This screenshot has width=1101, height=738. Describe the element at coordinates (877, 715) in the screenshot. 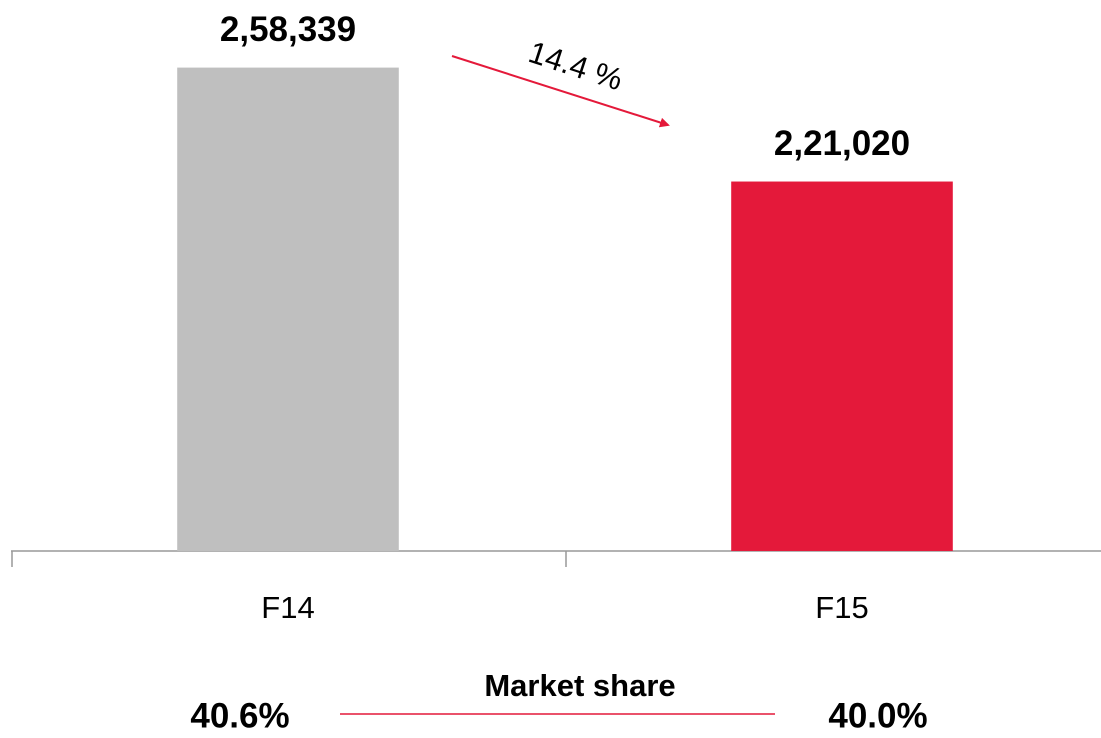

I see `market-share-label: 40.0%` at that location.